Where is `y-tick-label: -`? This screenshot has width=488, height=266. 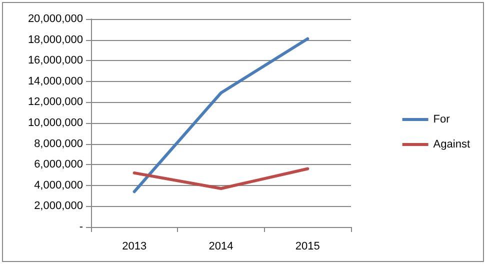 y-tick-label: - is located at coordinates (81, 227).